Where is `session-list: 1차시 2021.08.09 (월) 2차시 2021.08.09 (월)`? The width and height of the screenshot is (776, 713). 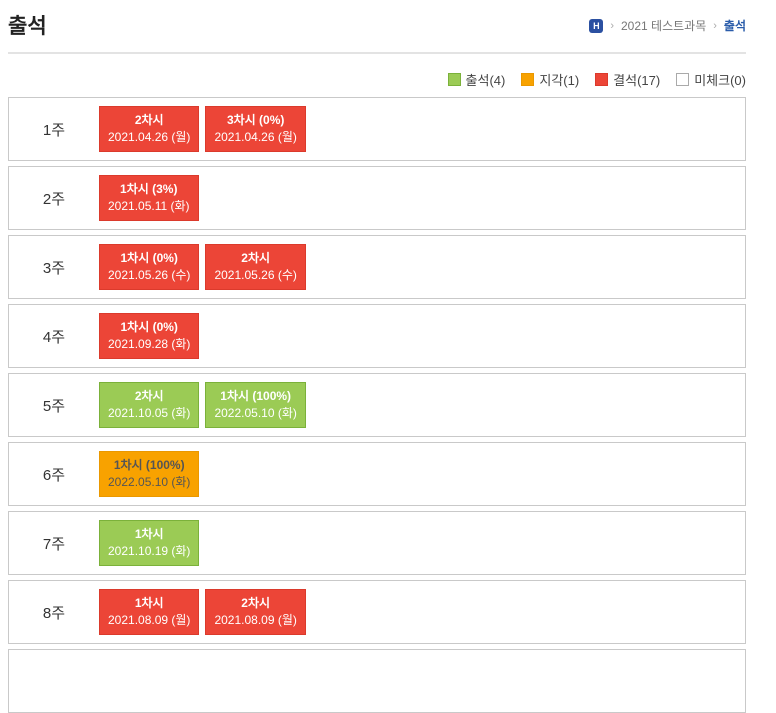 session-list: 1차시 2021.08.09 (월) 2차시 2021.08.09 (월) is located at coordinates (202, 612).